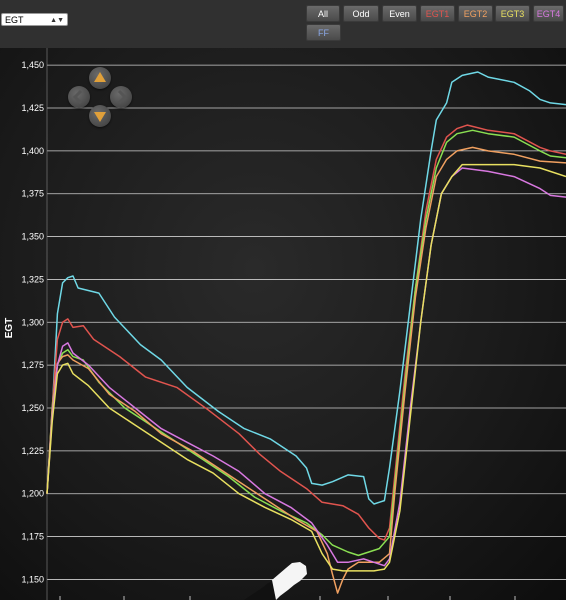 Image resolution: width=566 pixels, height=600 pixels. I want to click on button-odd: Odd, so click(361, 13).